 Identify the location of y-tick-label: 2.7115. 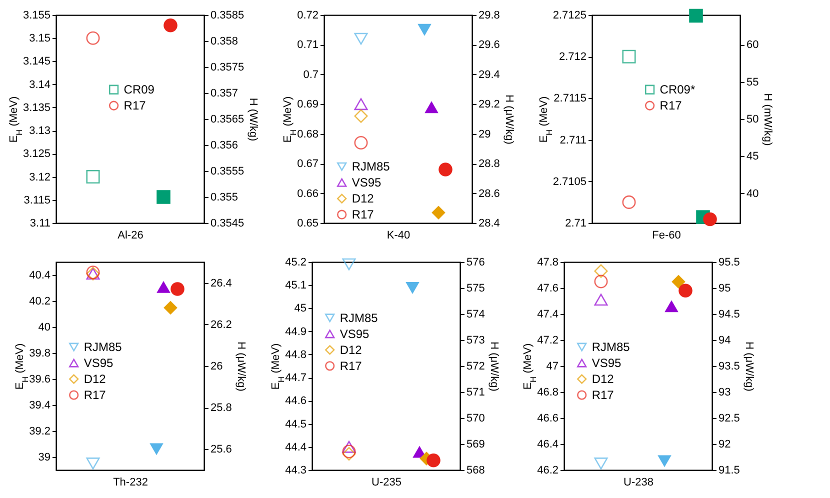
(570, 98).